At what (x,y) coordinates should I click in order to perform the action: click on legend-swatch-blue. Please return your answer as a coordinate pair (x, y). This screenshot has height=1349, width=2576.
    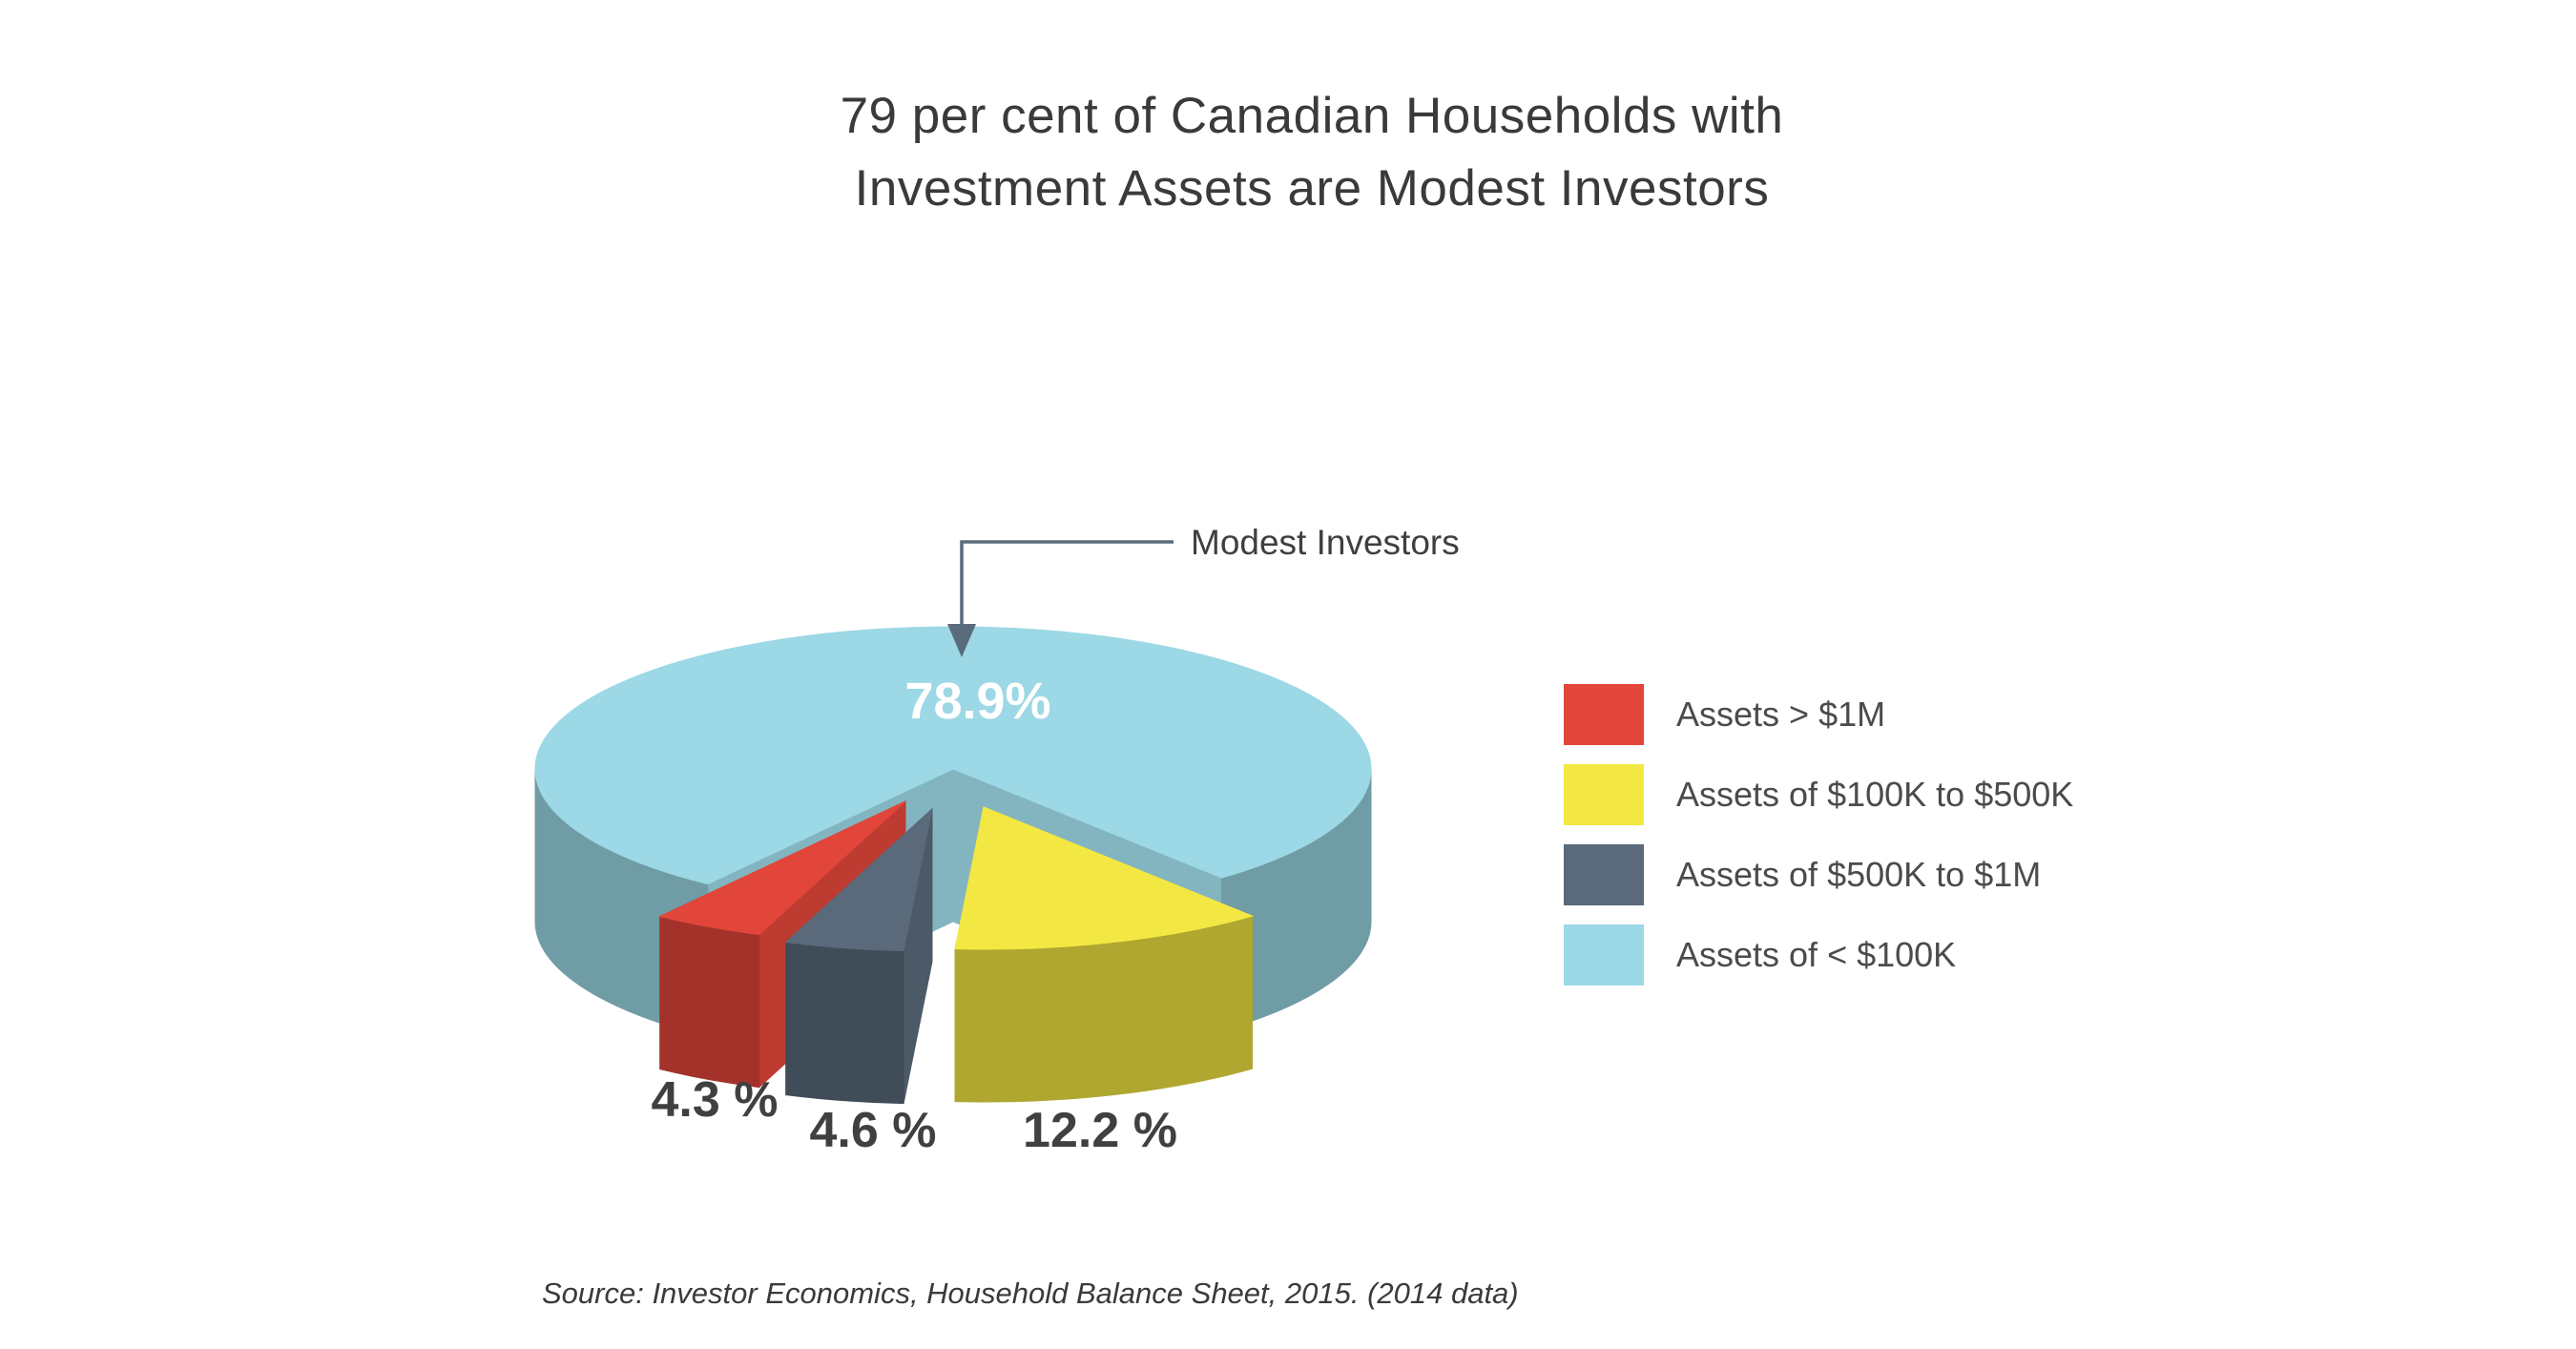
    Looking at the image, I should click on (1604, 955).